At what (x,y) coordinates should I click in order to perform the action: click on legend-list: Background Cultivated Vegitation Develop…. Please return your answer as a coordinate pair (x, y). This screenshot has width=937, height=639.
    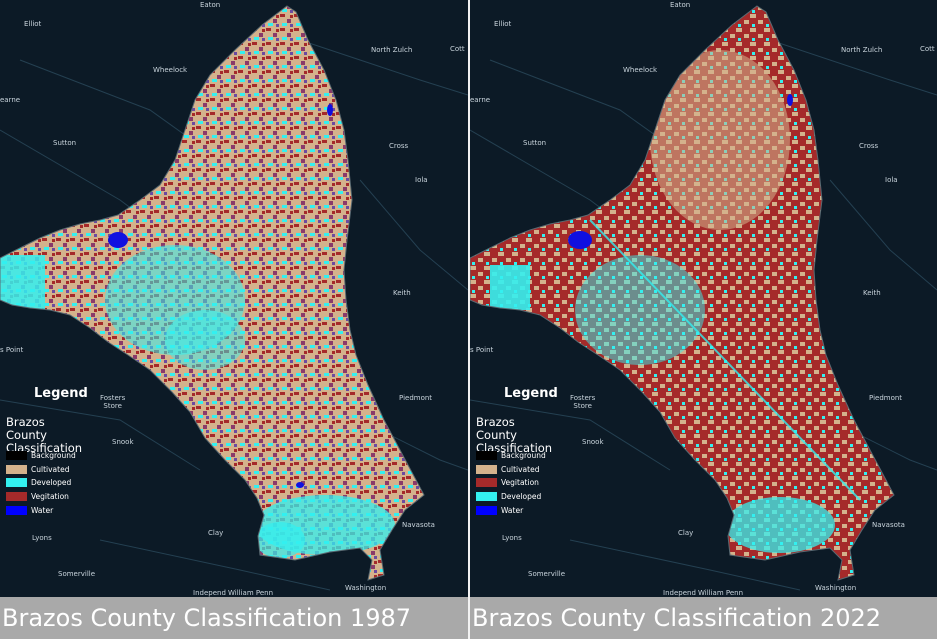
    Looking at the image, I should click on (511, 483).